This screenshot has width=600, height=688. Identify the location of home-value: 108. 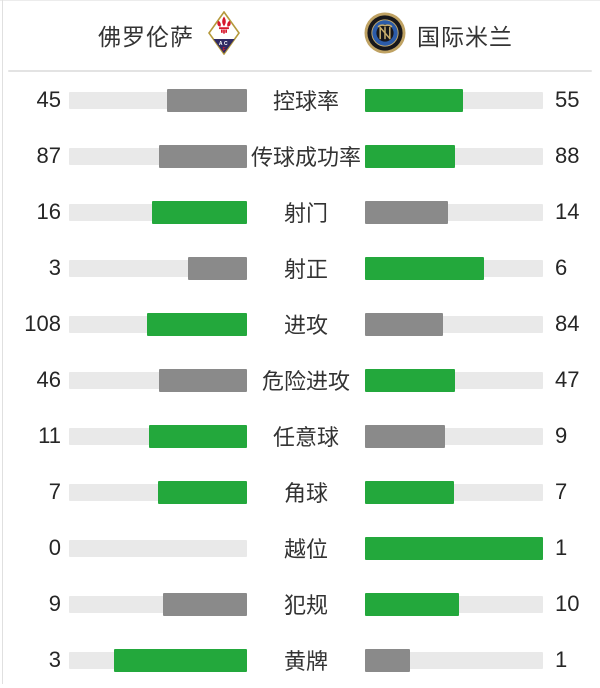
(42, 323).